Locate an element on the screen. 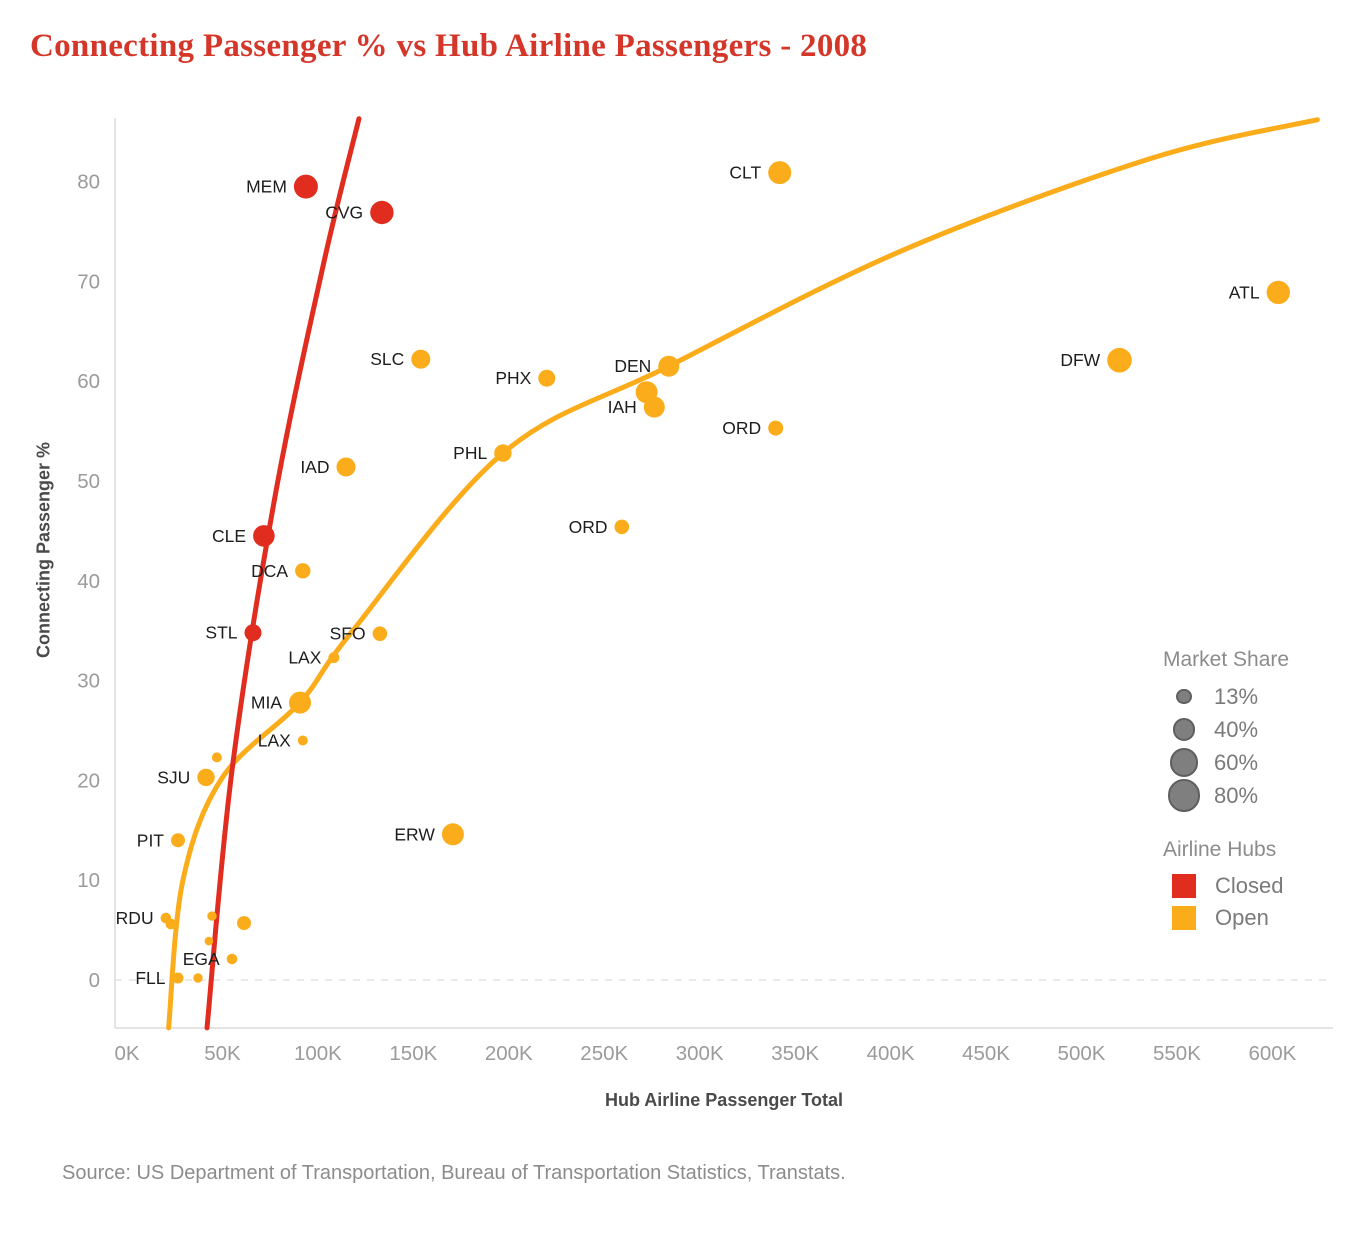 This screenshot has height=1241, width=1365. market-share-legend-item: 13% is located at coordinates (1258, 696).